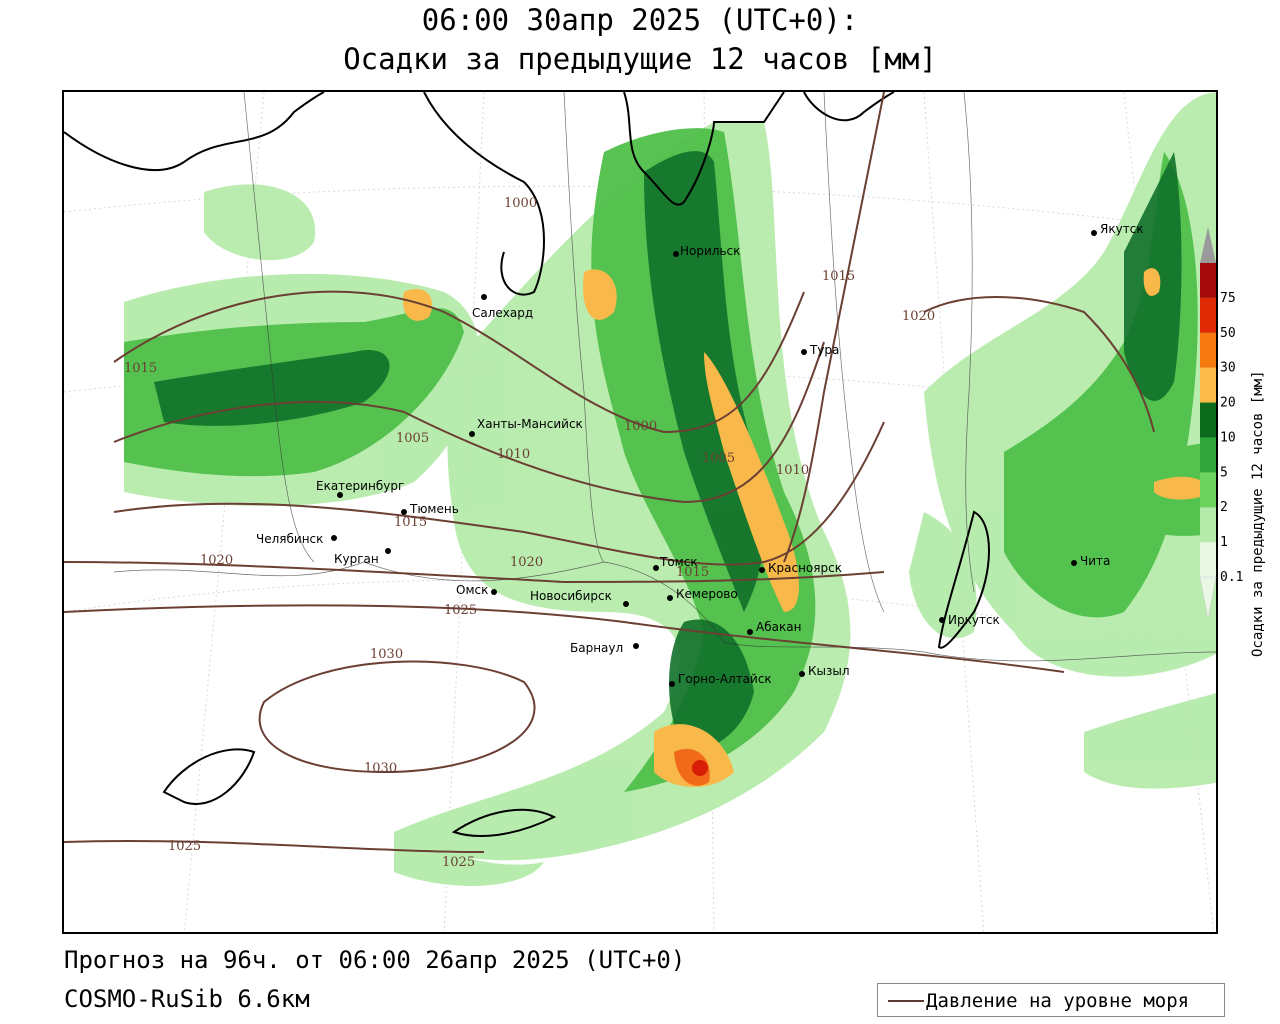  What do you see at coordinates (1058, 1001) in the screenshot?
I see `pressure-legend-label: Давление на уровне моря` at bounding box center [1058, 1001].